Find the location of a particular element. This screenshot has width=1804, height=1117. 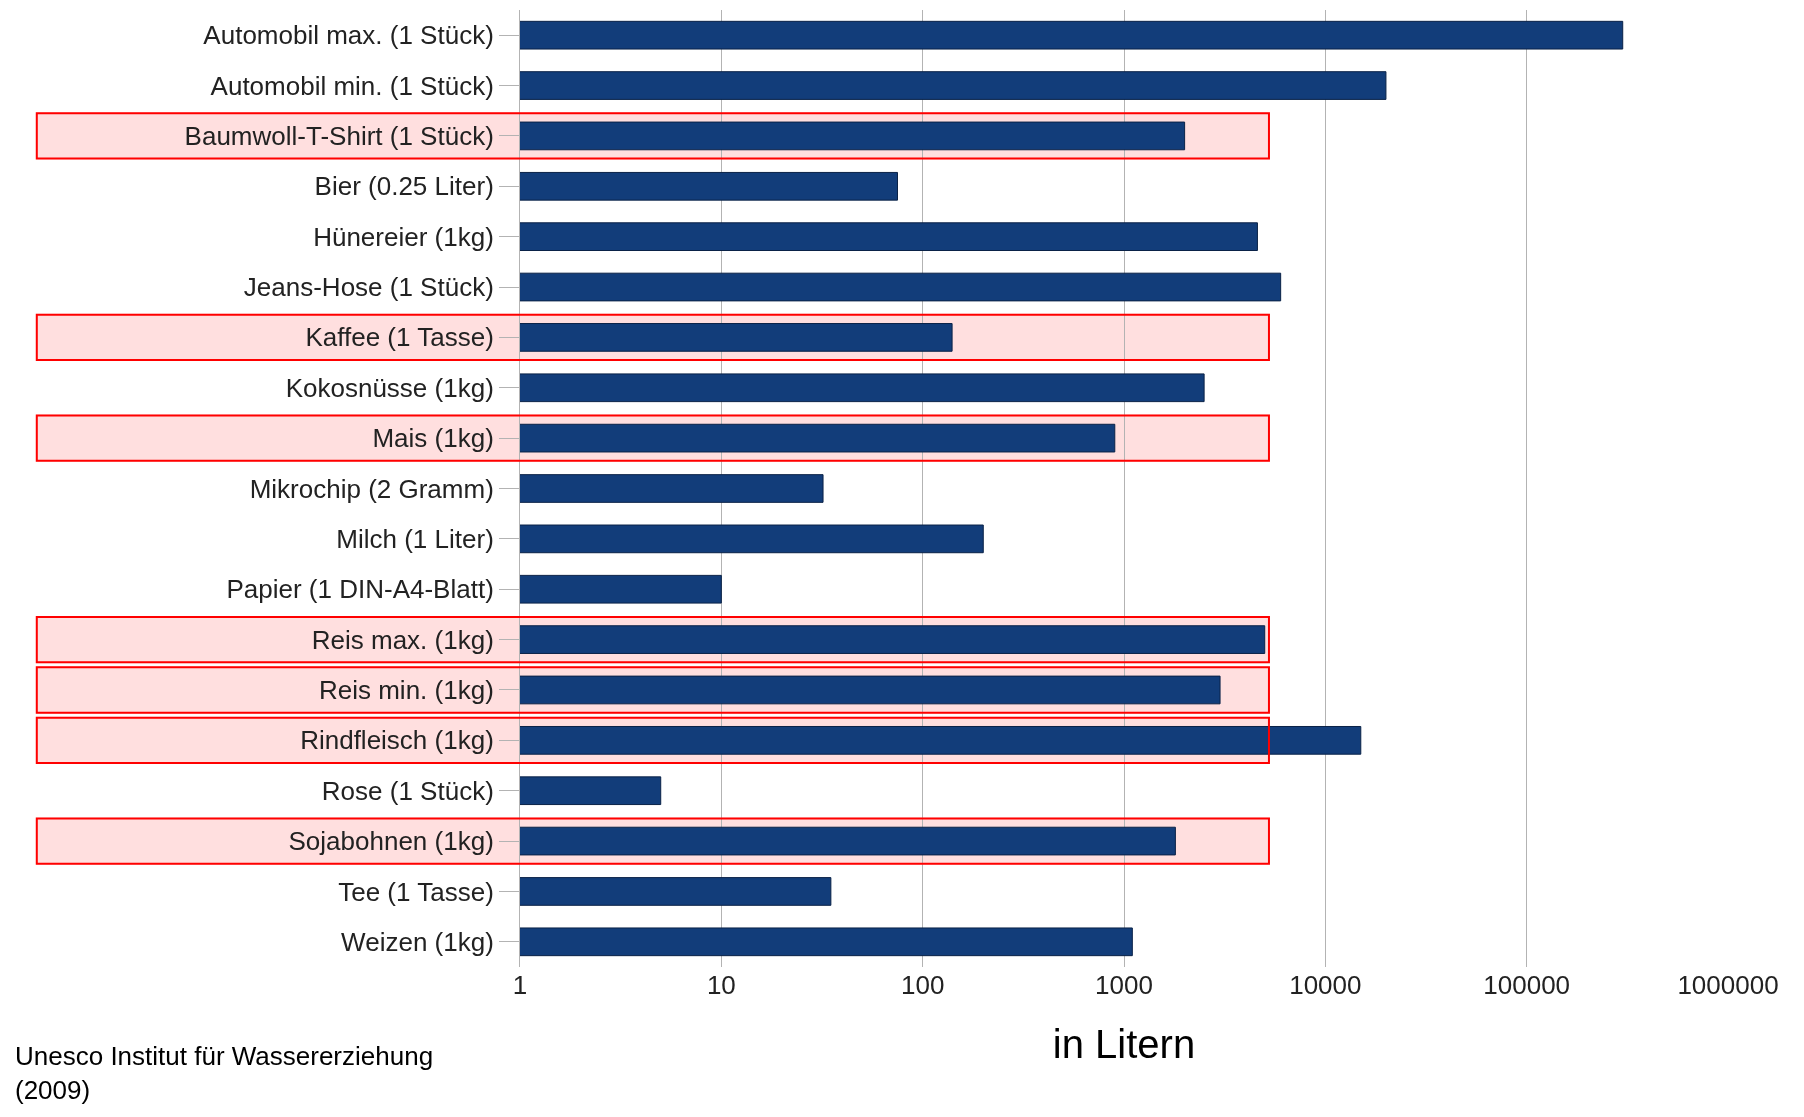

x-tick-label: 100 is located at coordinates (922, 985).